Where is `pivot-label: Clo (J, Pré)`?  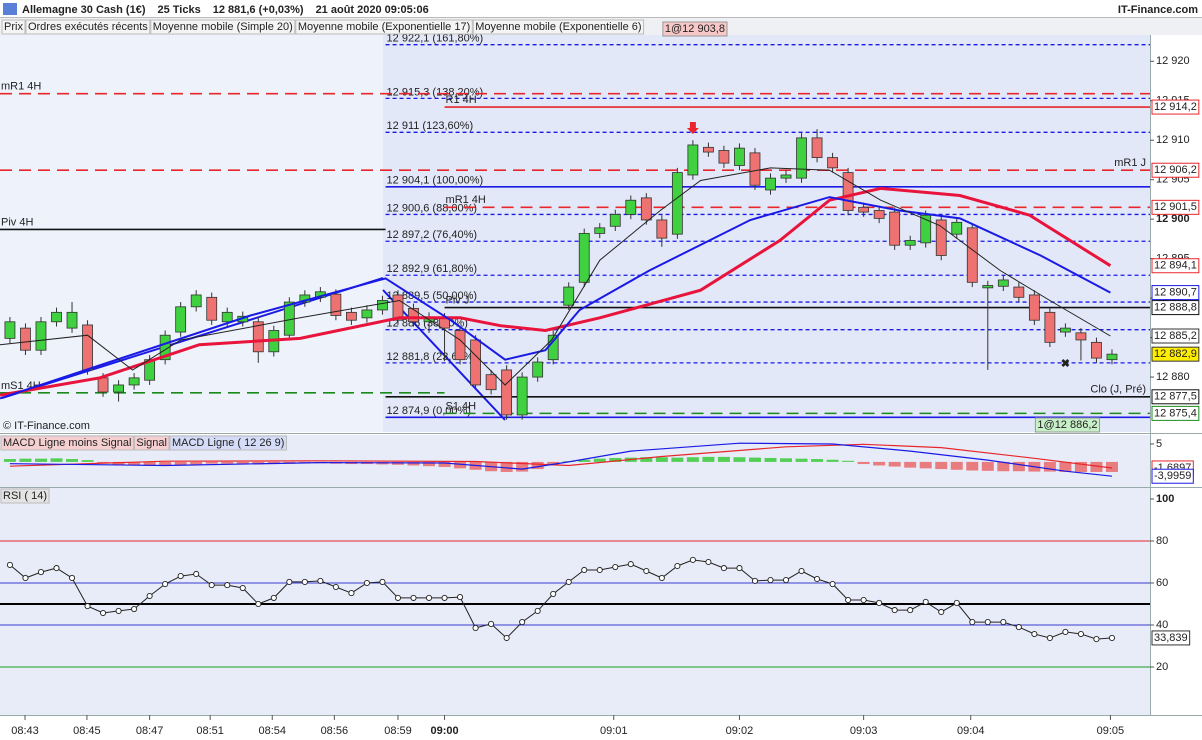 pivot-label: Clo (J, Pré) is located at coordinates (1118, 390).